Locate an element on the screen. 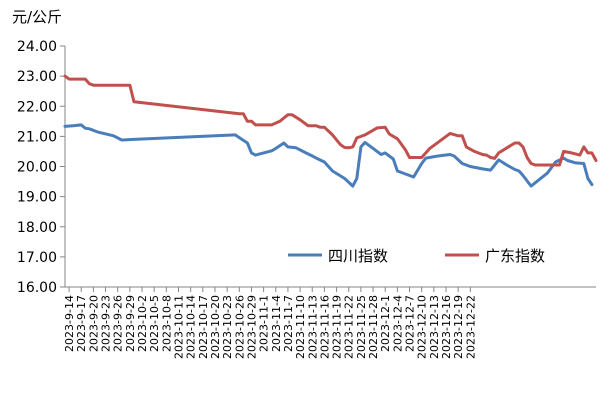  x-tick-label: 2023-11-16 is located at coordinates (324, 327).